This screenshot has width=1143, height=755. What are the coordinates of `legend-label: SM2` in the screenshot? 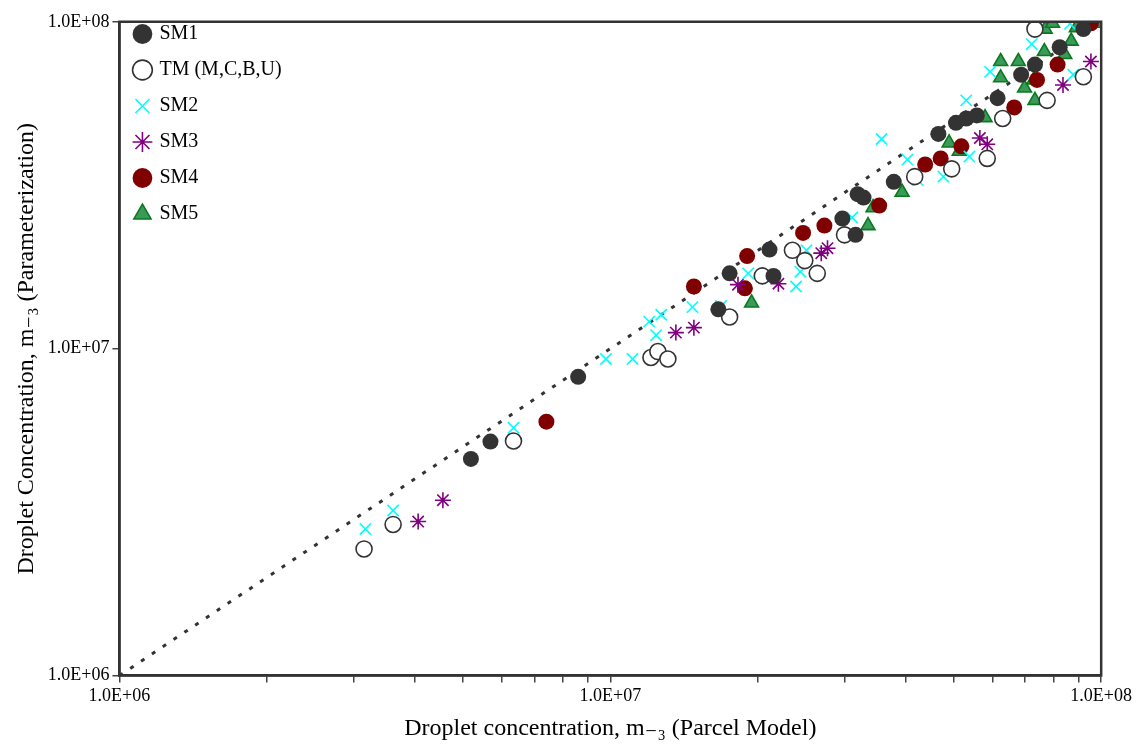 It's located at (179, 104).